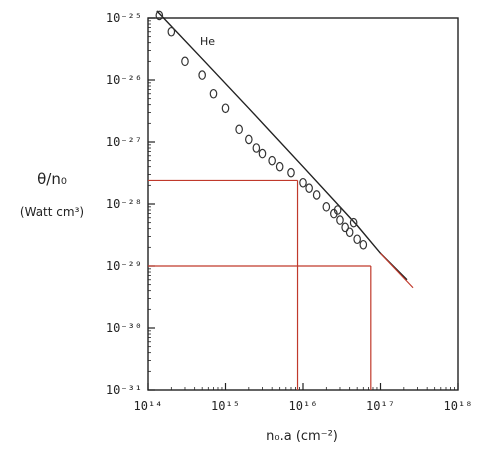 The height and width of the screenshot is (449, 479). I want to click on x-tick-label: 10¹⁴, so click(148, 406).